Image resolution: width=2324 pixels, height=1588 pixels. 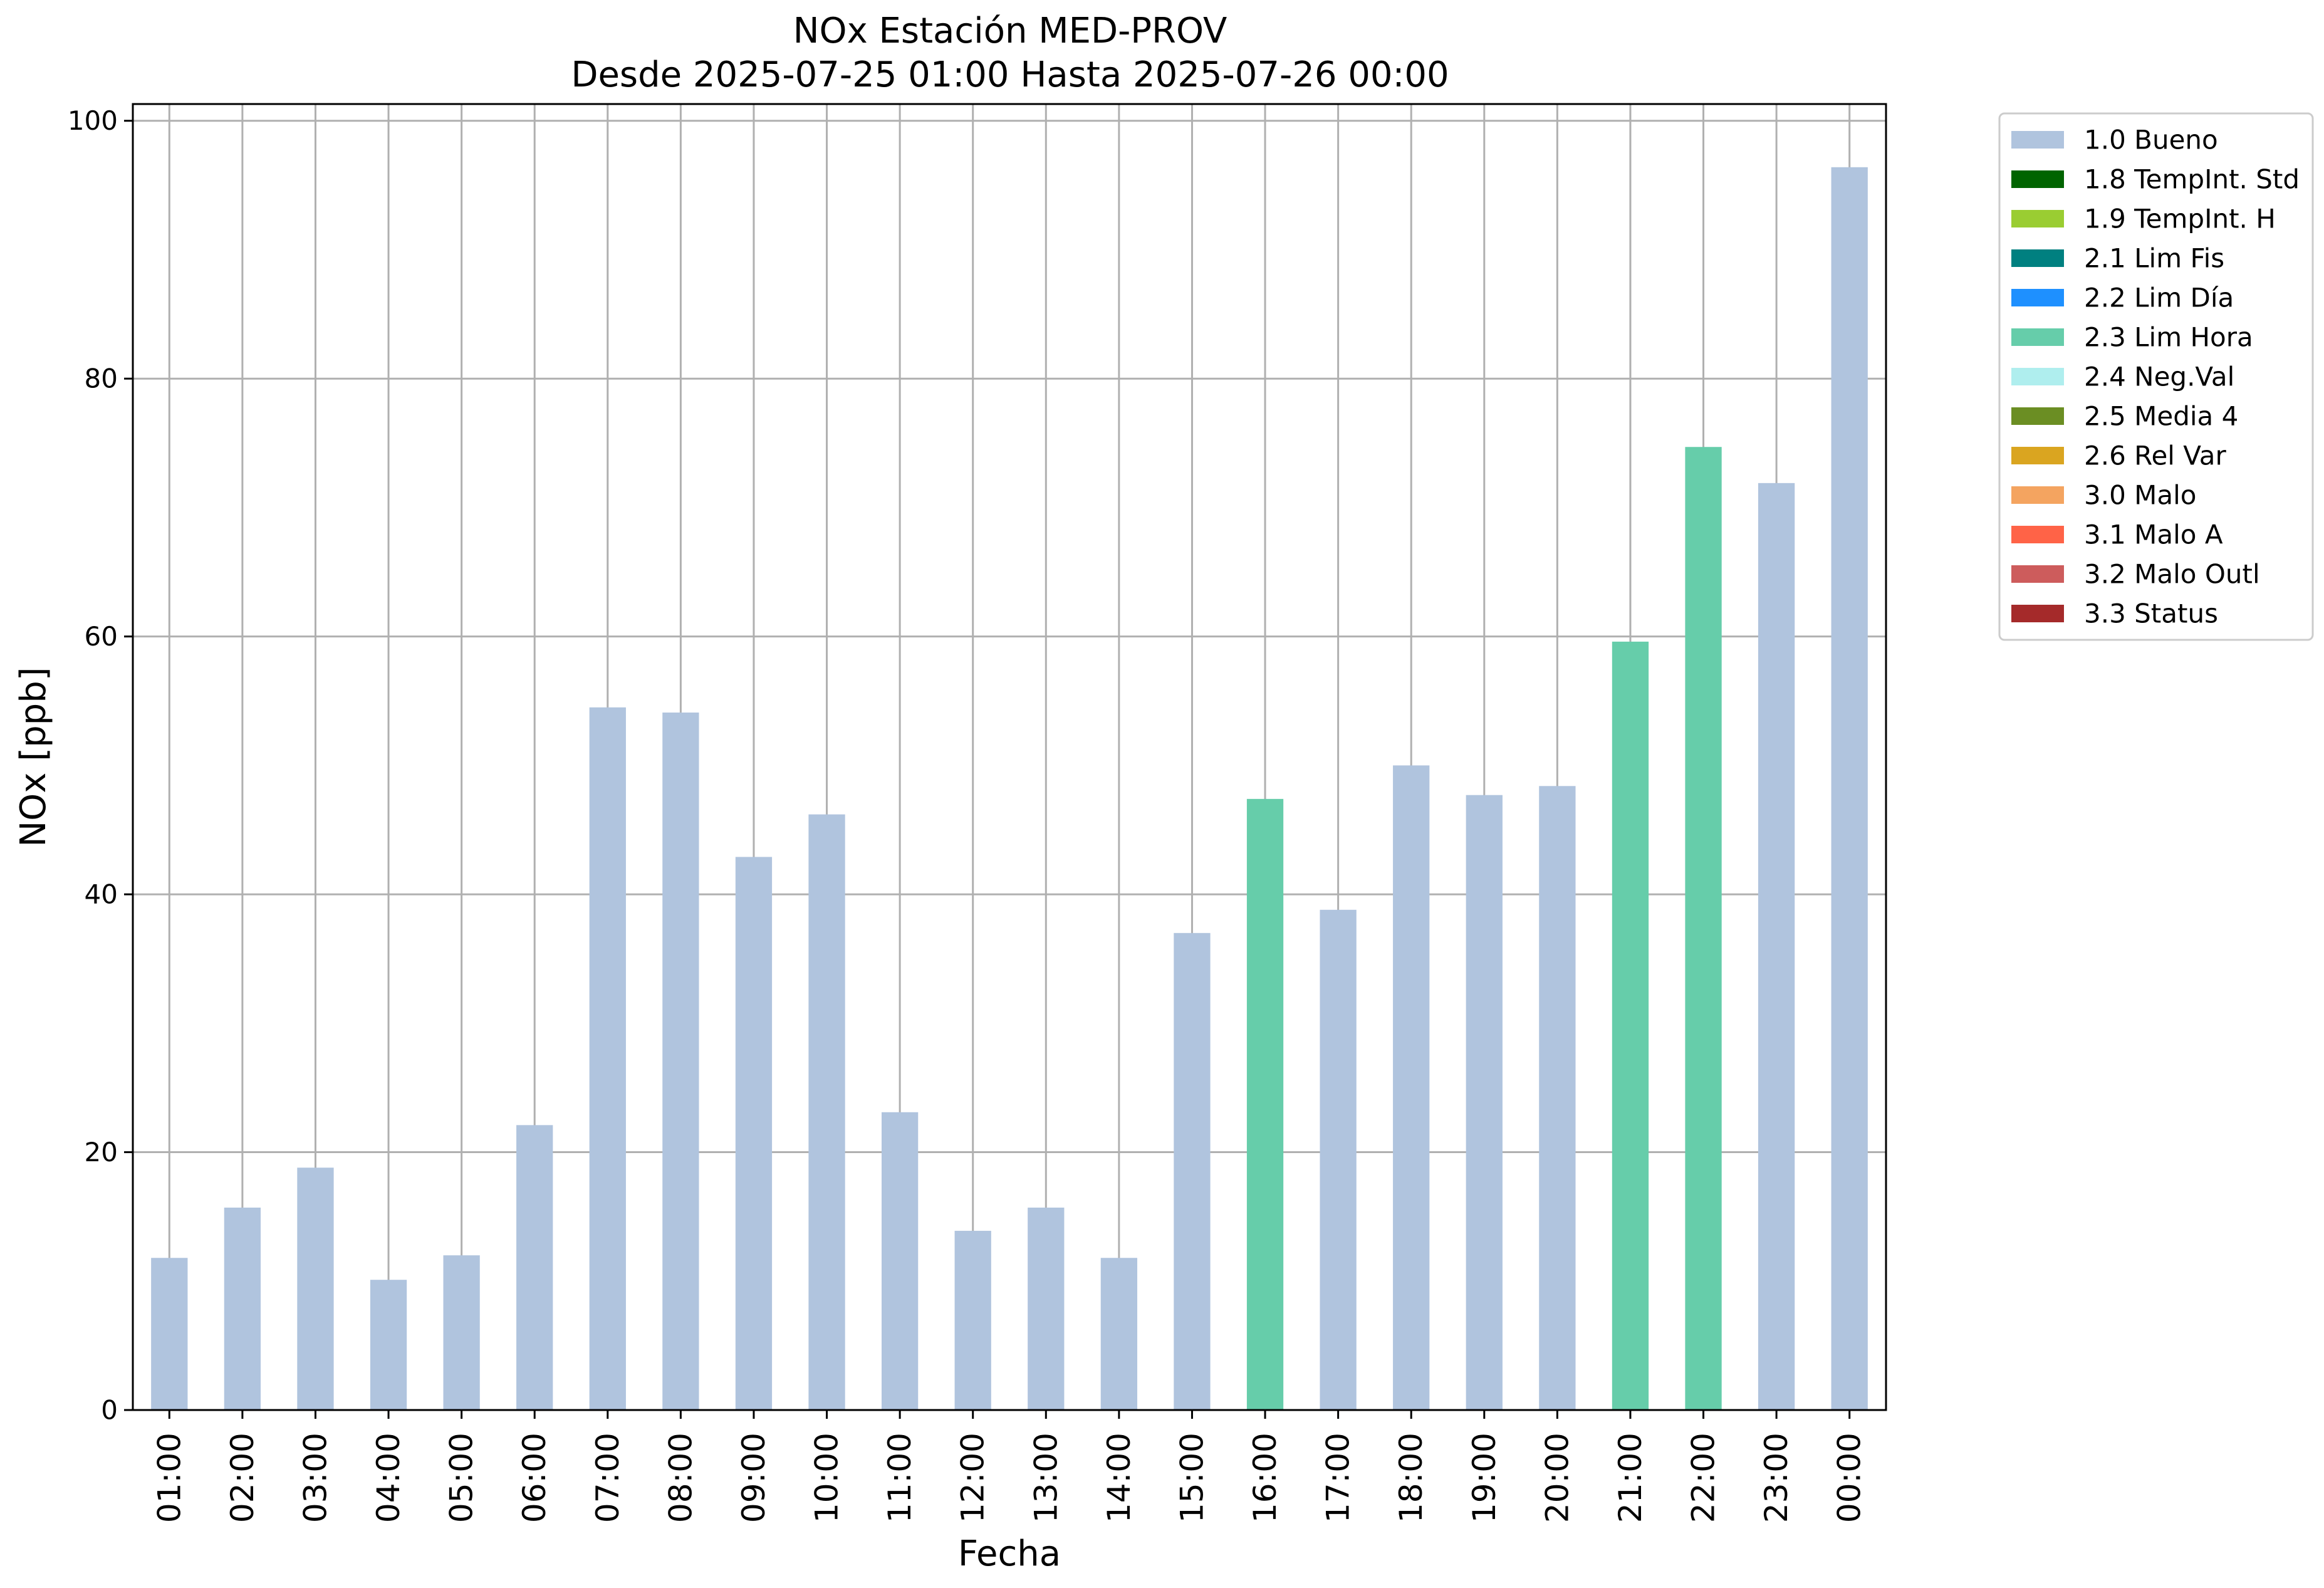 What do you see at coordinates (169, 1334) in the screenshot?
I see `bar-01:00` at bounding box center [169, 1334].